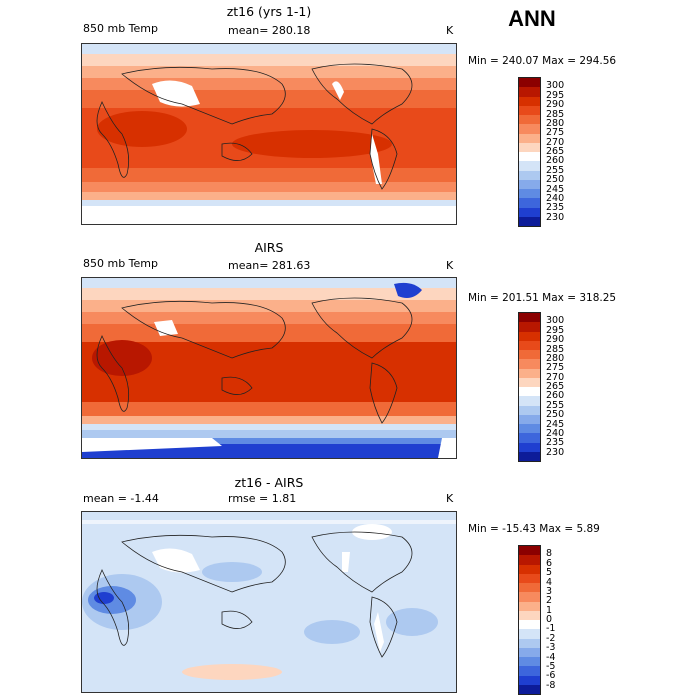 Image resolution: width=700 pixels, height=700 pixels. Describe the element at coordinates (551, 629) in the screenshot. I see `colorbar-tick-label: -1` at that location.